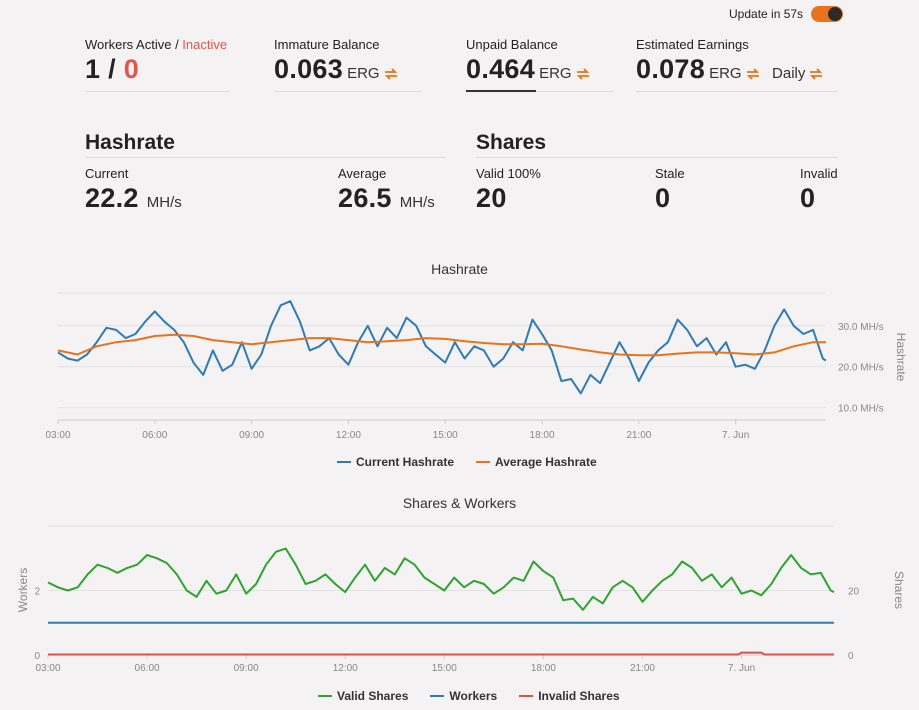 The width and height of the screenshot is (919, 710). I want to click on stale-shares-value: 0, so click(663, 198).